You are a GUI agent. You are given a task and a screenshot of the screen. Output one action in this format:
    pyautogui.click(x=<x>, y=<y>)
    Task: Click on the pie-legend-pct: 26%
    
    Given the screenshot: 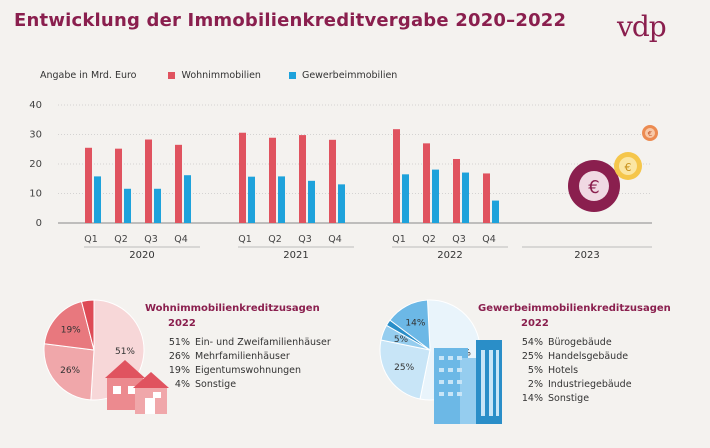 What is the action you would take?
    pyautogui.click(x=179, y=356)
    